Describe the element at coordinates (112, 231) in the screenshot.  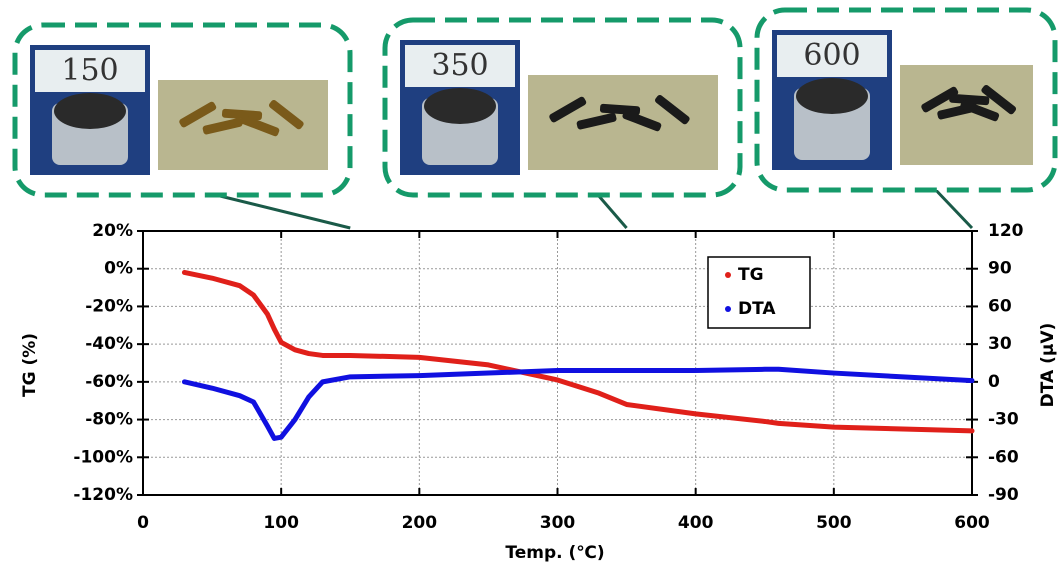
I see `y-tick-label: 20%` at that location.